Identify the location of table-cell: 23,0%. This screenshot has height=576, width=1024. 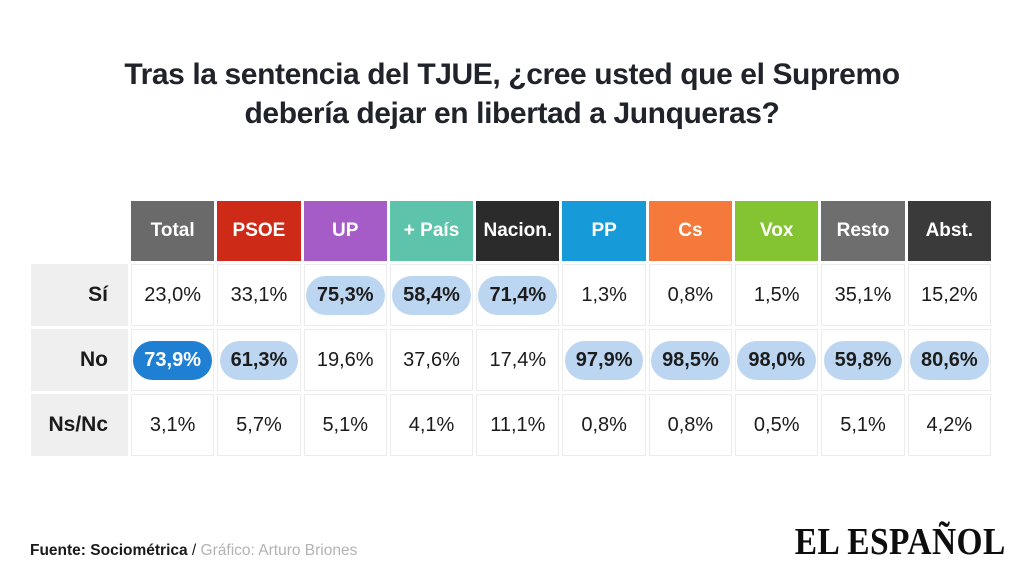
(173, 295).